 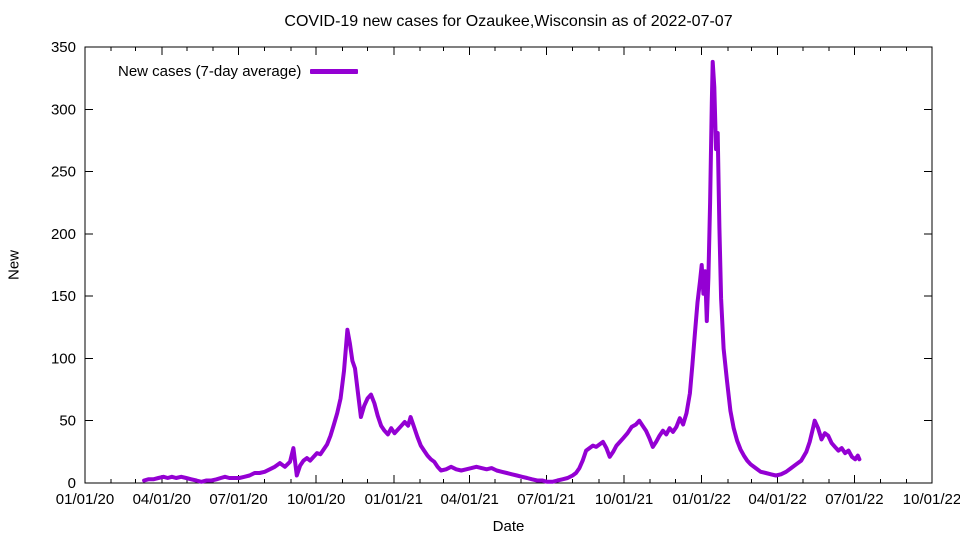 What do you see at coordinates (334, 71) in the screenshot?
I see `legend-line-swatch` at bounding box center [334, 71].